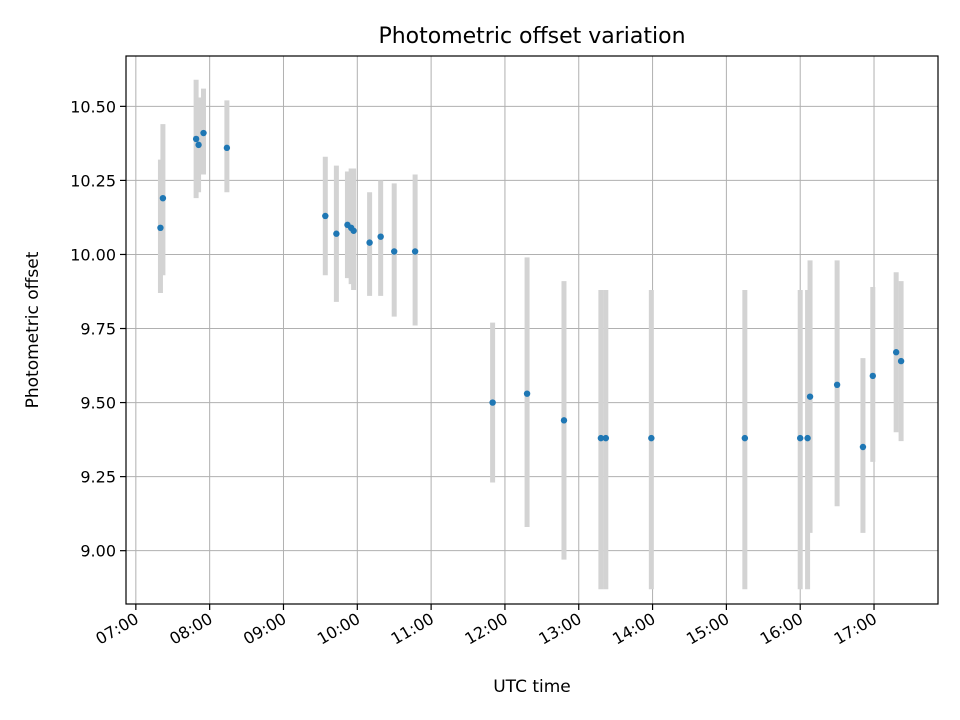 The image size is (960, 720). What do you see at coordinates (190, 629) in the screenshot?
I see `x-tick-label: 08:00` at bounding box center [190, 629].